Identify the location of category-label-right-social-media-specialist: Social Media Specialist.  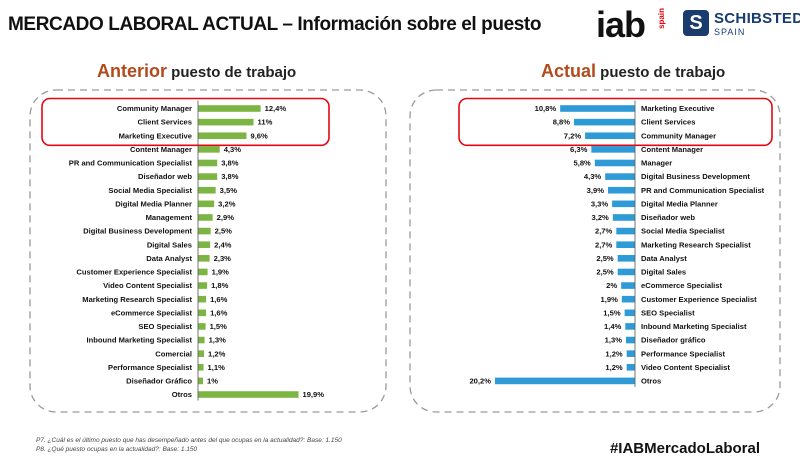
(683, 231).